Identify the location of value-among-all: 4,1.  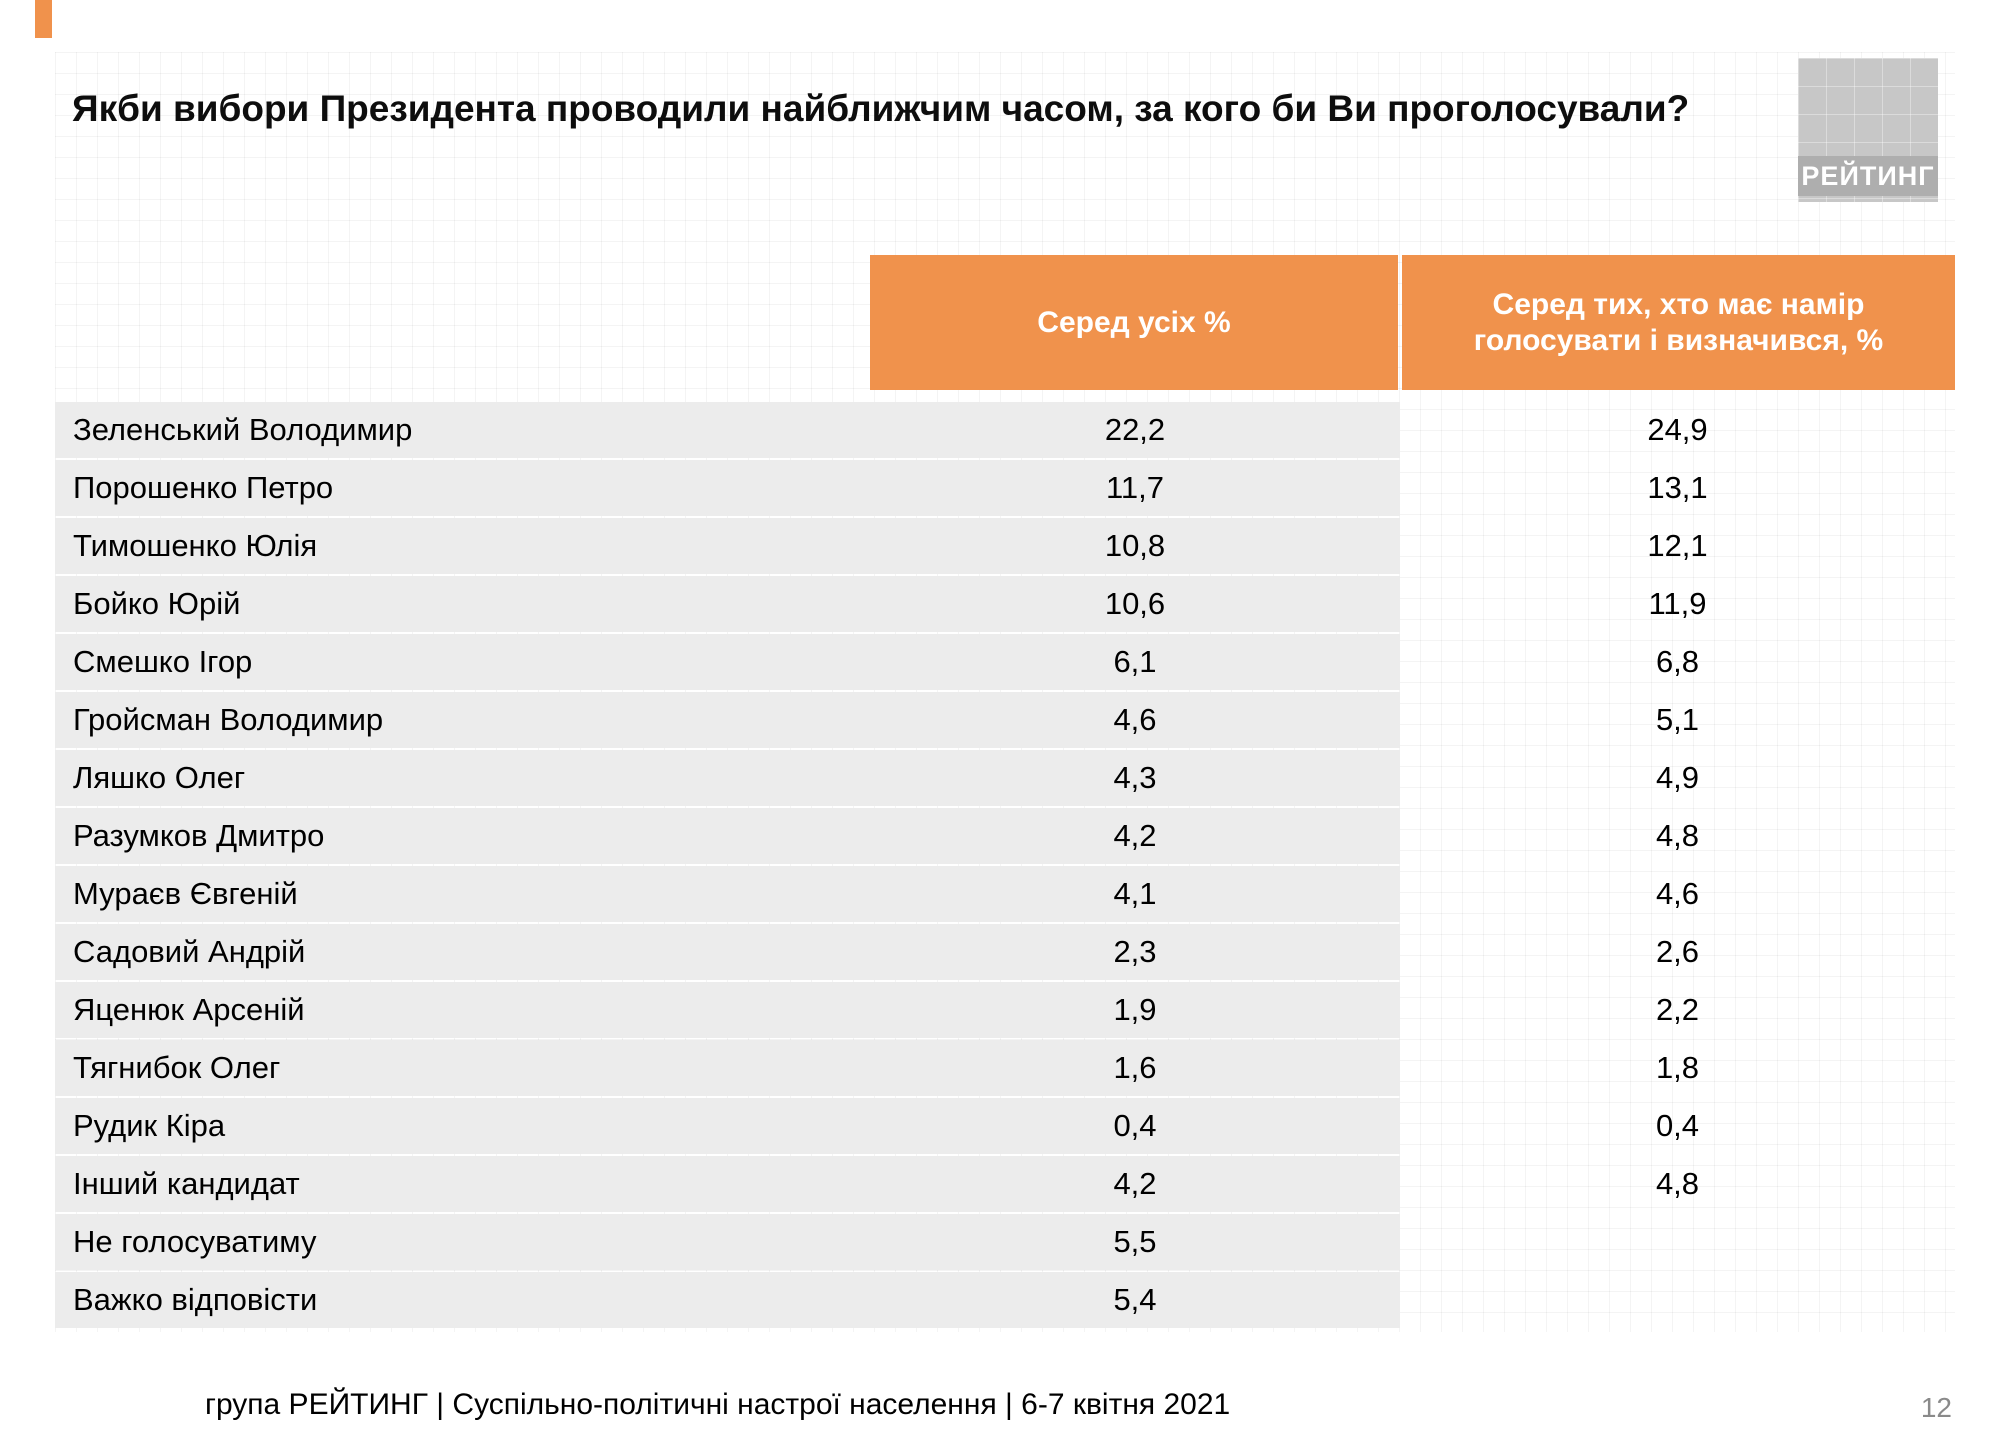
(1135, 893).